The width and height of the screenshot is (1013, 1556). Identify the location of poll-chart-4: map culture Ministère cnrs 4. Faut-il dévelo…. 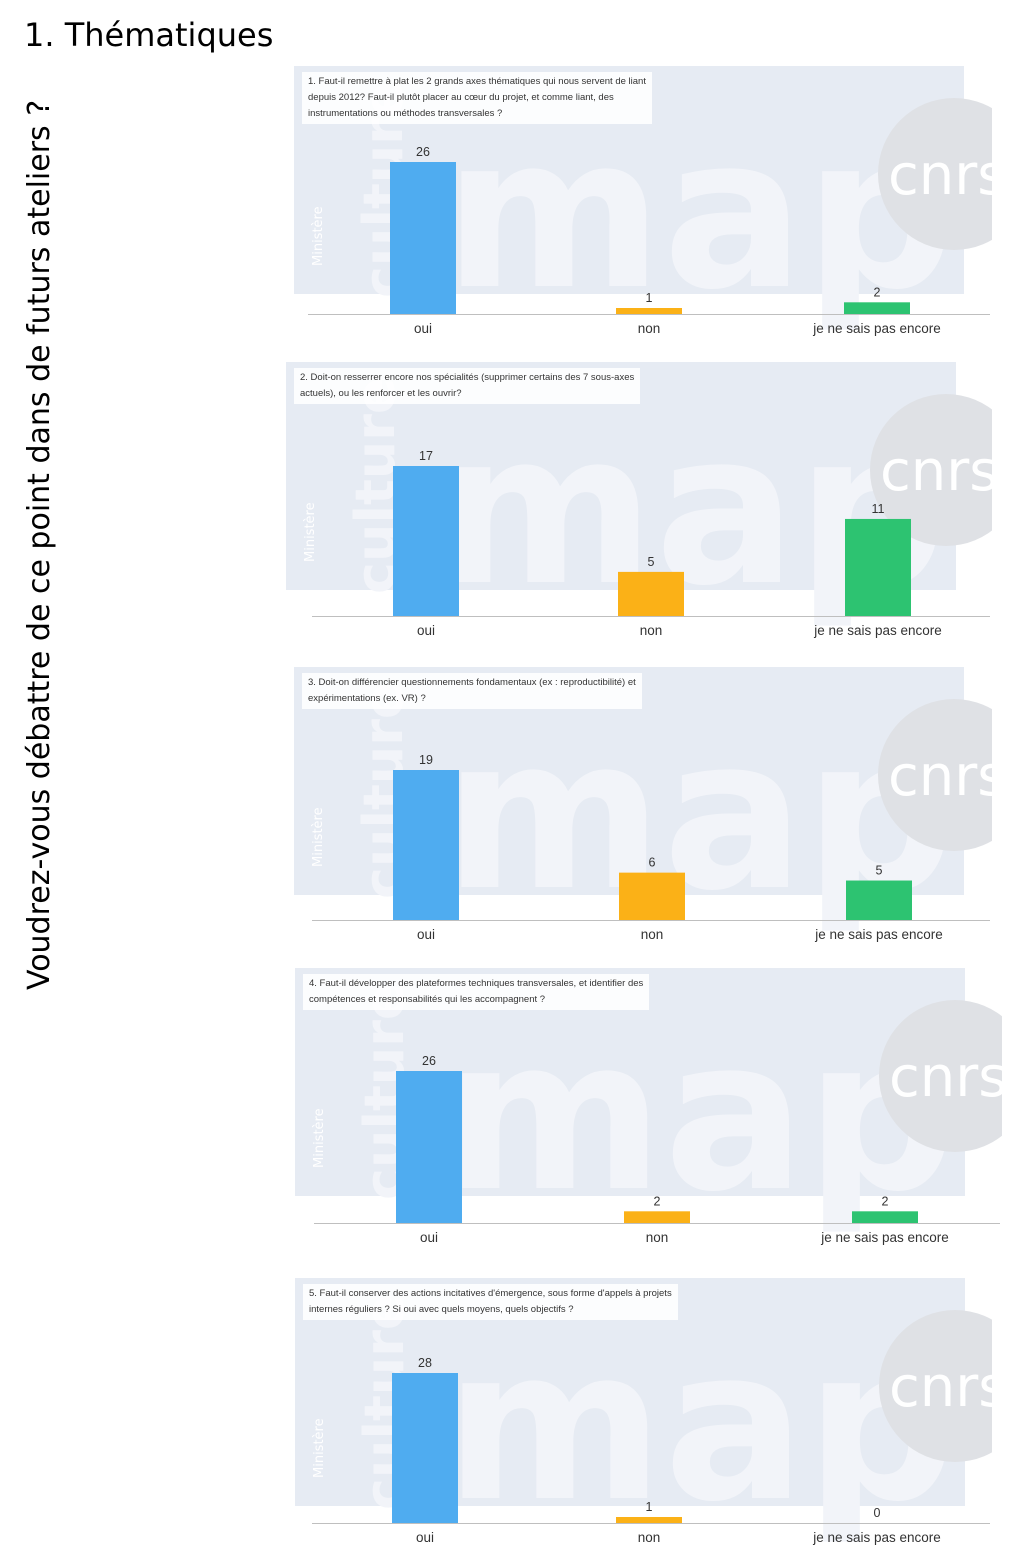
(648, 1112).